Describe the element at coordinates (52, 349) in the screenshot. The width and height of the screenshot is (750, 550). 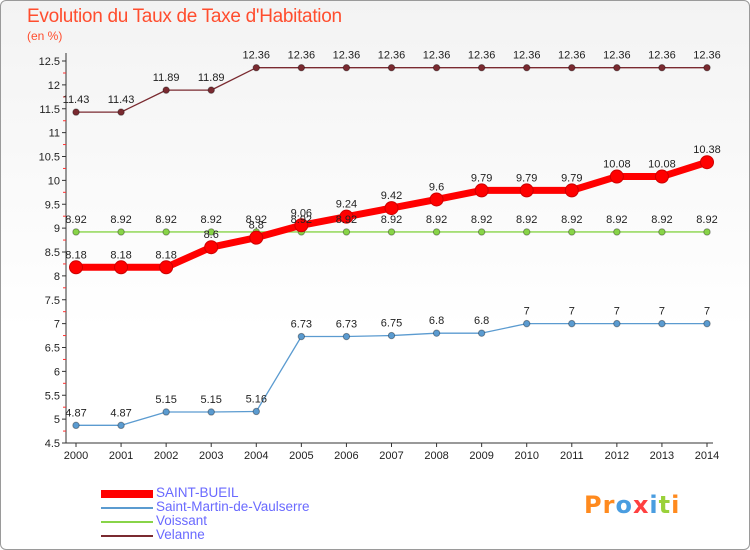
I see `y-tick-label: 6.5` at that location.